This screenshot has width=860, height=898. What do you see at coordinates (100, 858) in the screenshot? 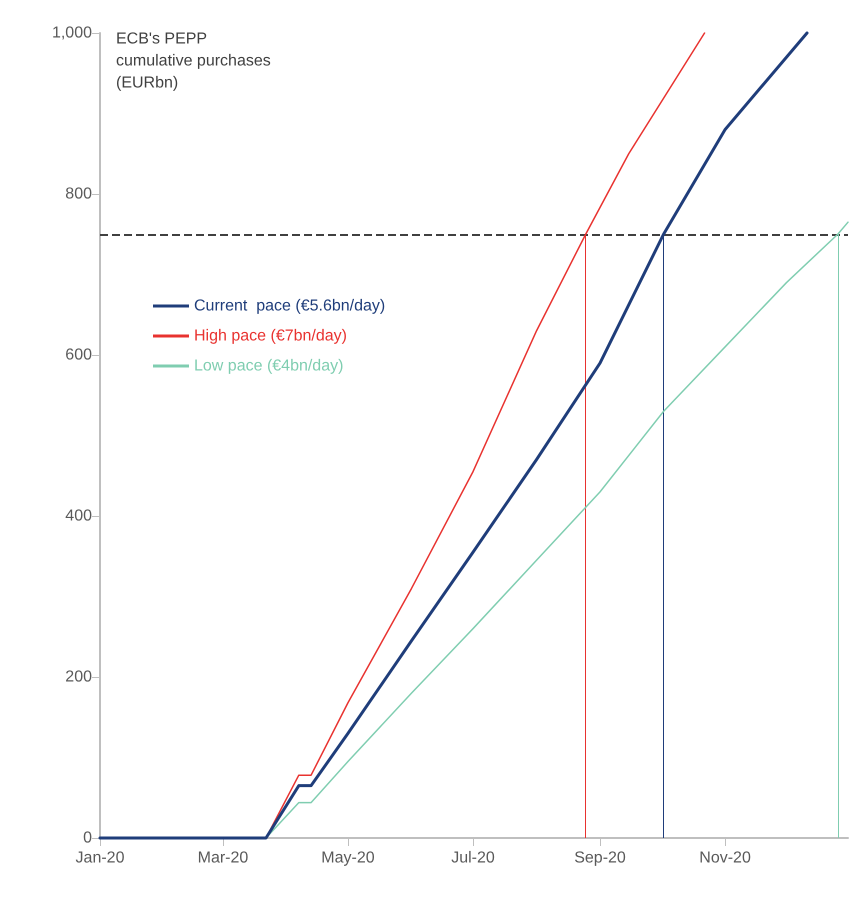
I see `x-tick-label: Jan-20` at bounding box center [100, 858].